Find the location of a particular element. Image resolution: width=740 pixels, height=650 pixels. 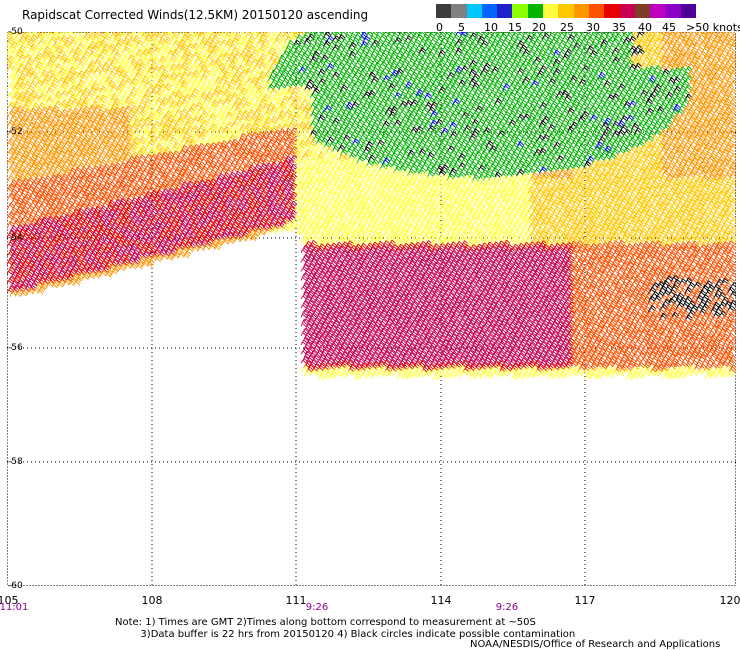

legend-color-bar is located at coordinates (566, 11).